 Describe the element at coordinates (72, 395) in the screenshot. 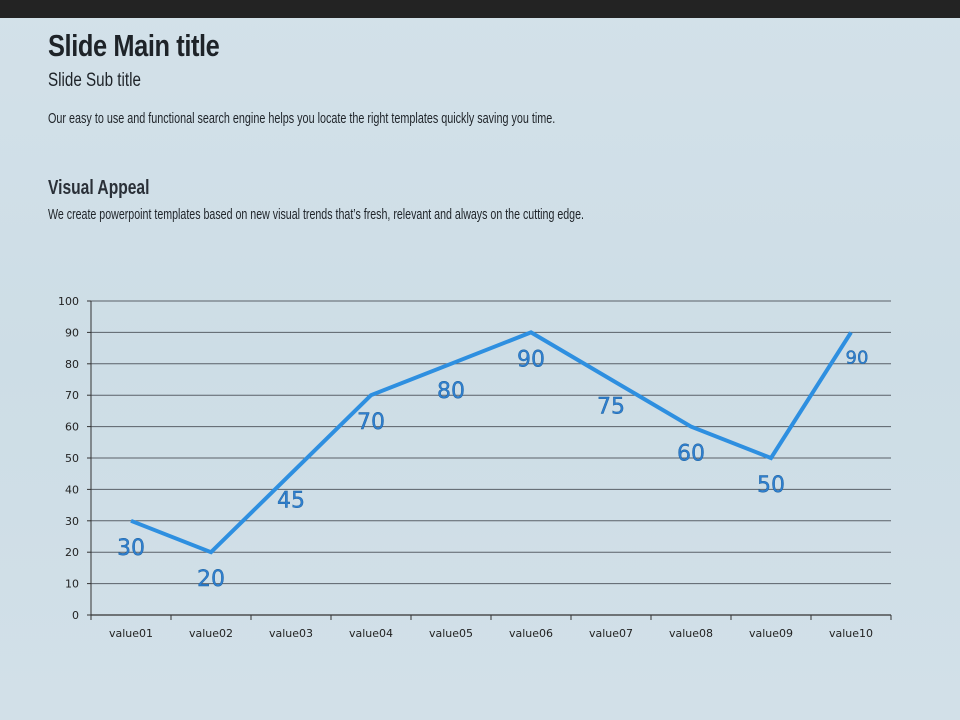

I see `y-tick-label: 70` at that location.